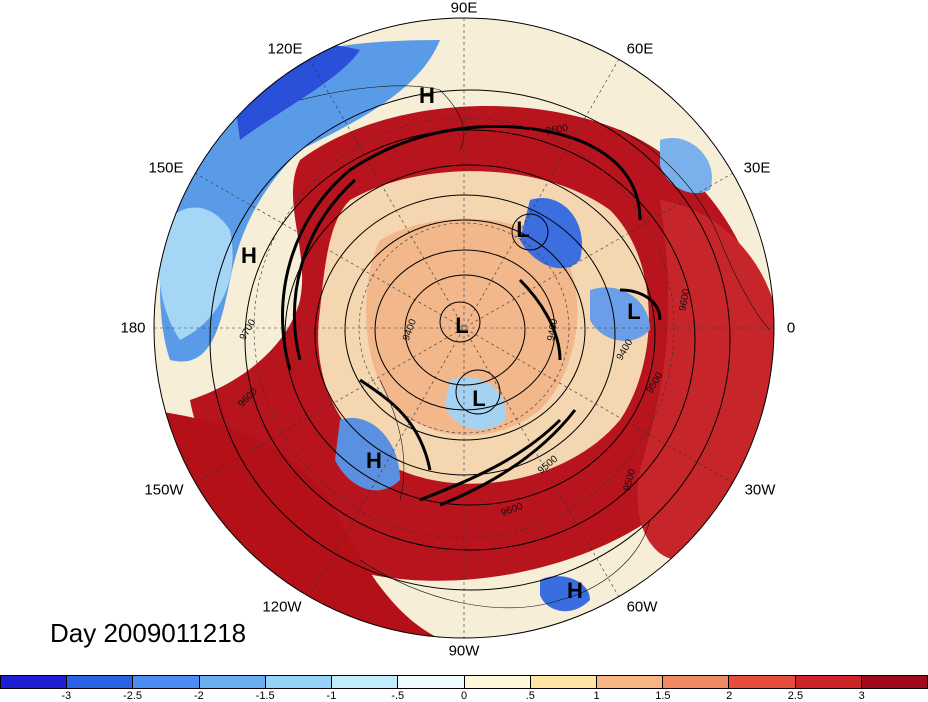 Image resolution: width=928 pixels, height=702 pixels. Describe the element at coordinates (472, 327) in the screenshot. I see `shading-positive` at that location.